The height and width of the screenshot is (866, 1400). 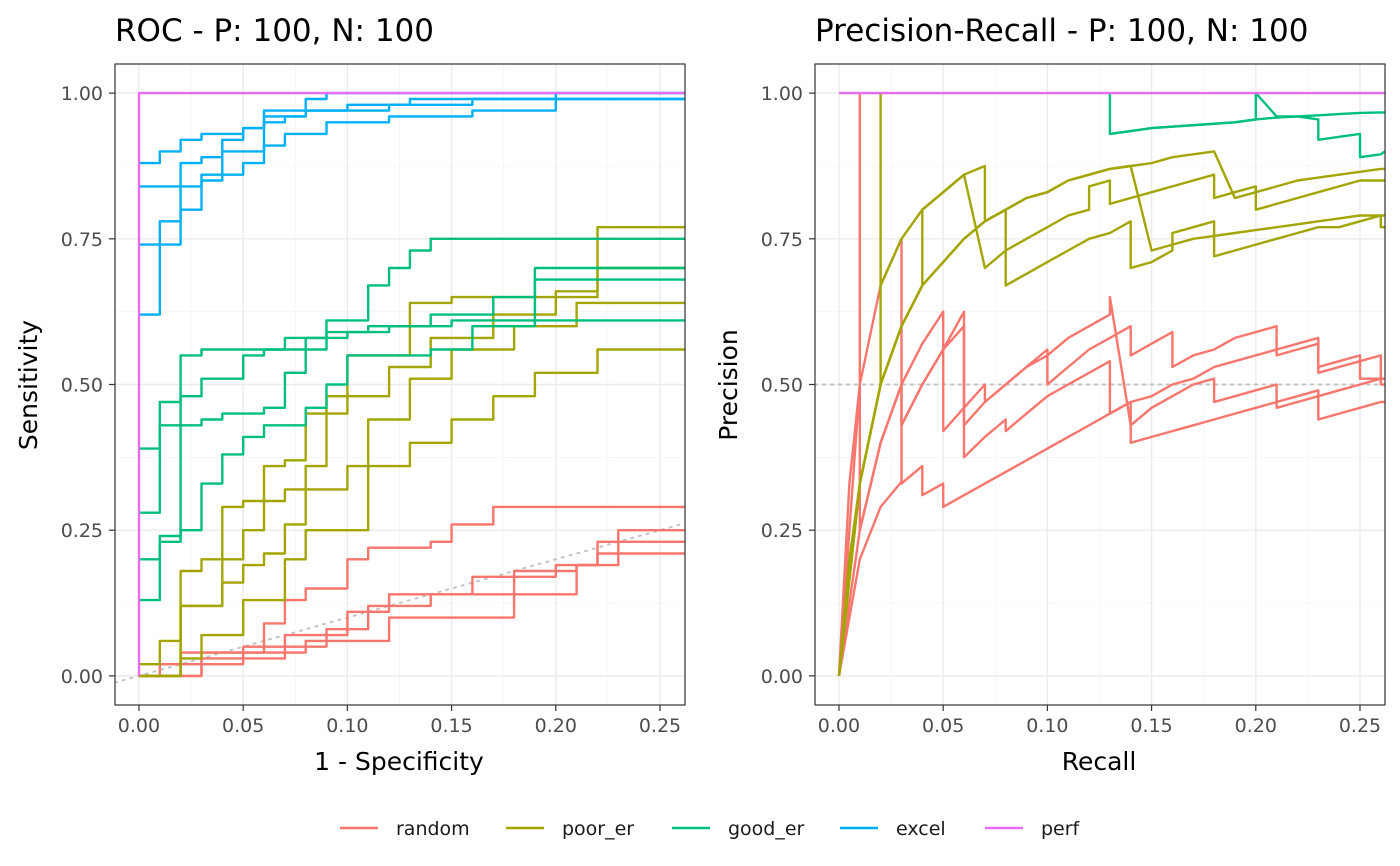 What do you see at coordinates (728, 385) in the screenshot?
I see `pr-y-axis-title: Precision` at bounding box center [728, 385].